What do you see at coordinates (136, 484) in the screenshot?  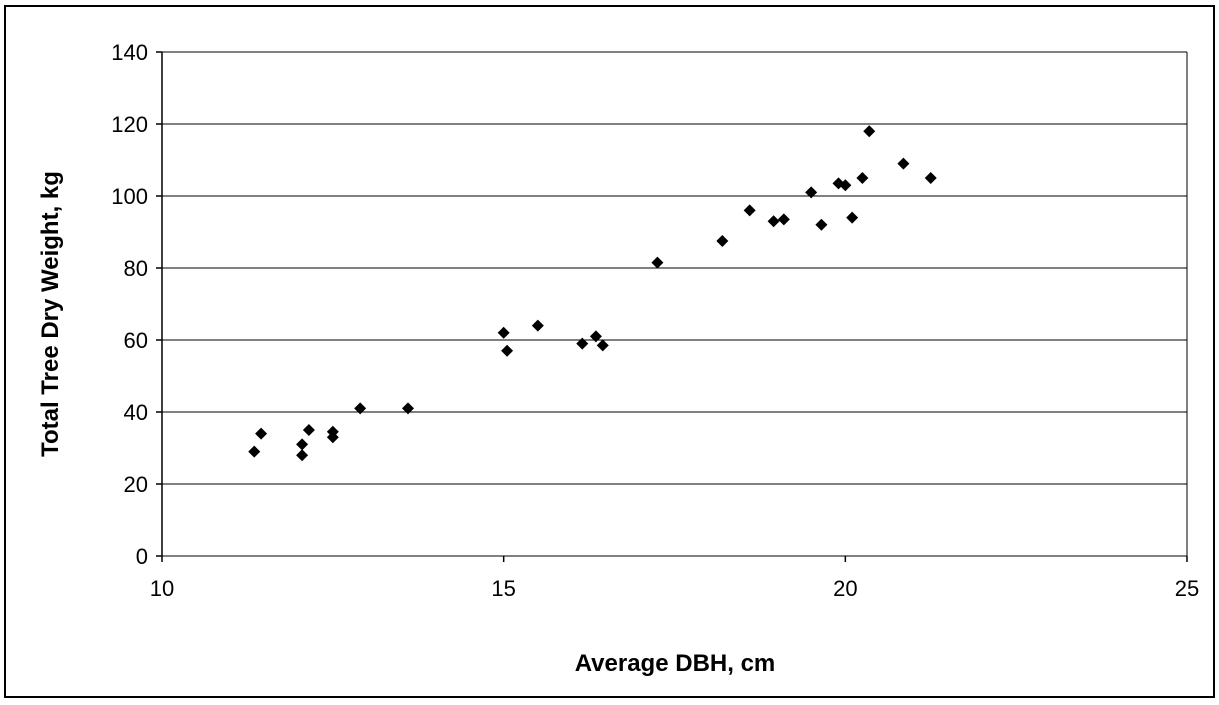 I see `y-tick-label-20: 20` at bounding box center [136, 484].